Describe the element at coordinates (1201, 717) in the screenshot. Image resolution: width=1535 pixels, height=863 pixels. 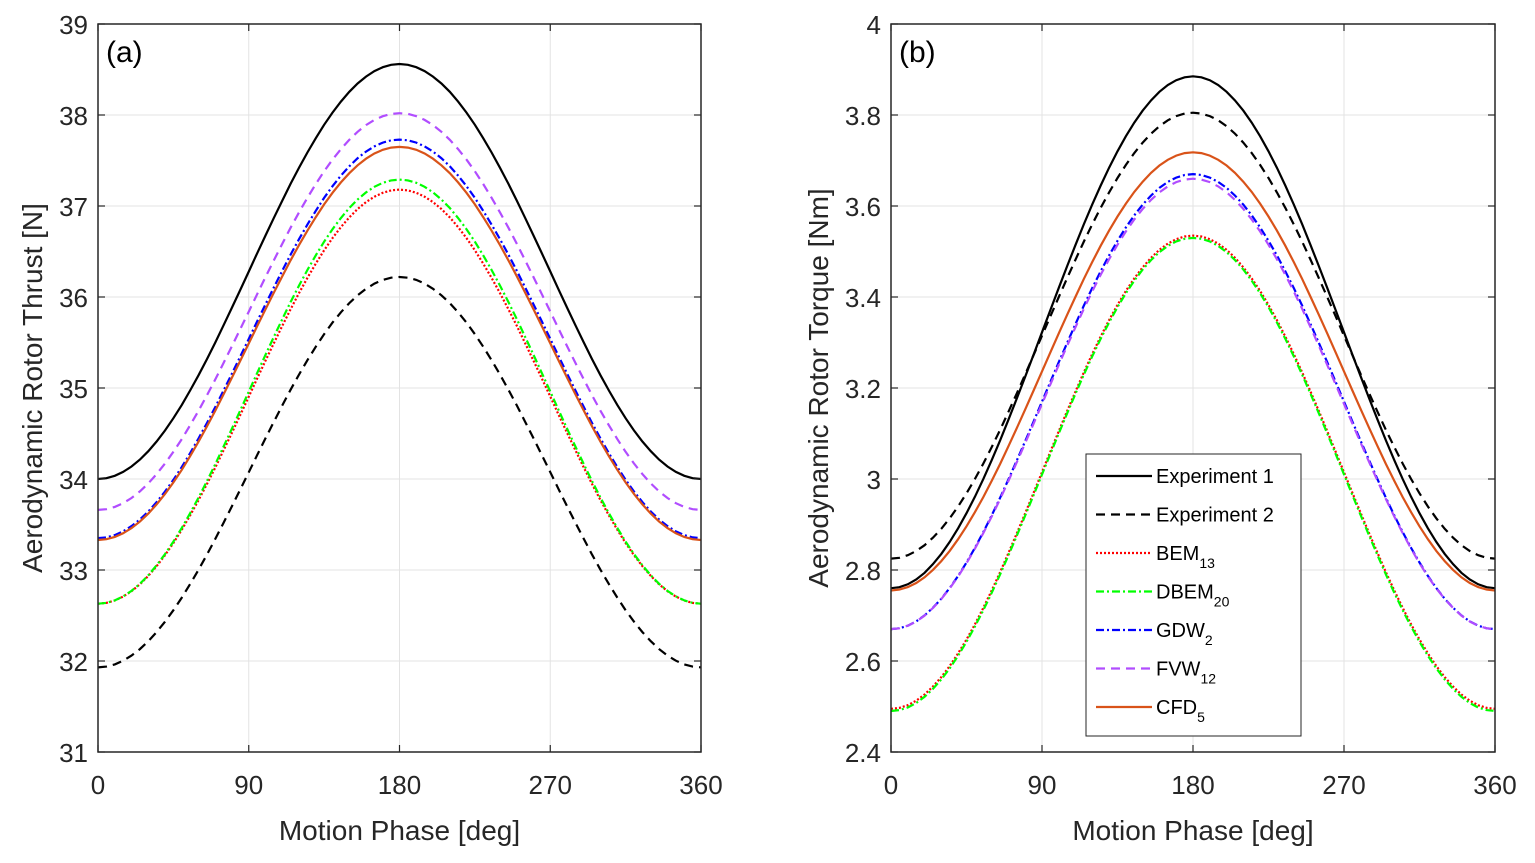
I see `legend-subscript: 5` at that location.